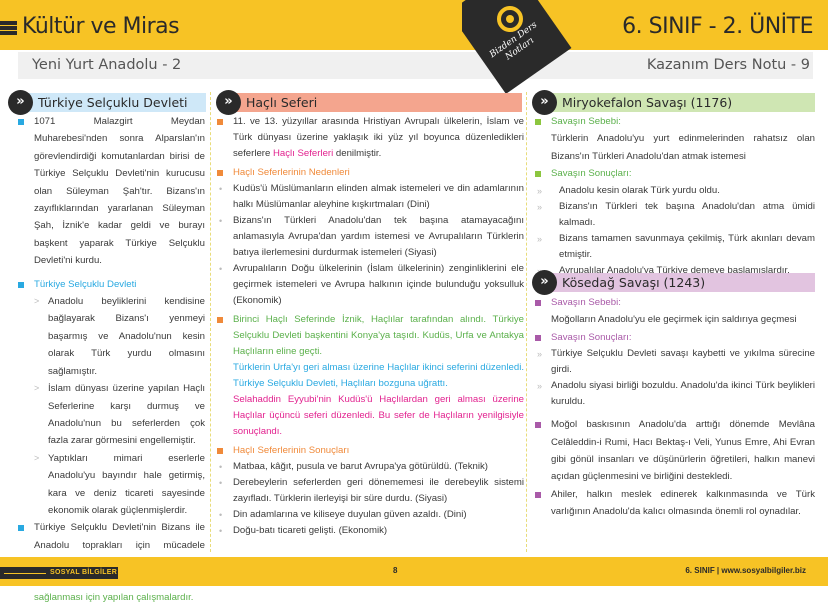 The image size is (828, 606). What do you see at coordinates (370, 451) in the screenshot?
I see `subheading: Haçlı Seferlerinin Sonuçları` at bounding box center [370, 451].